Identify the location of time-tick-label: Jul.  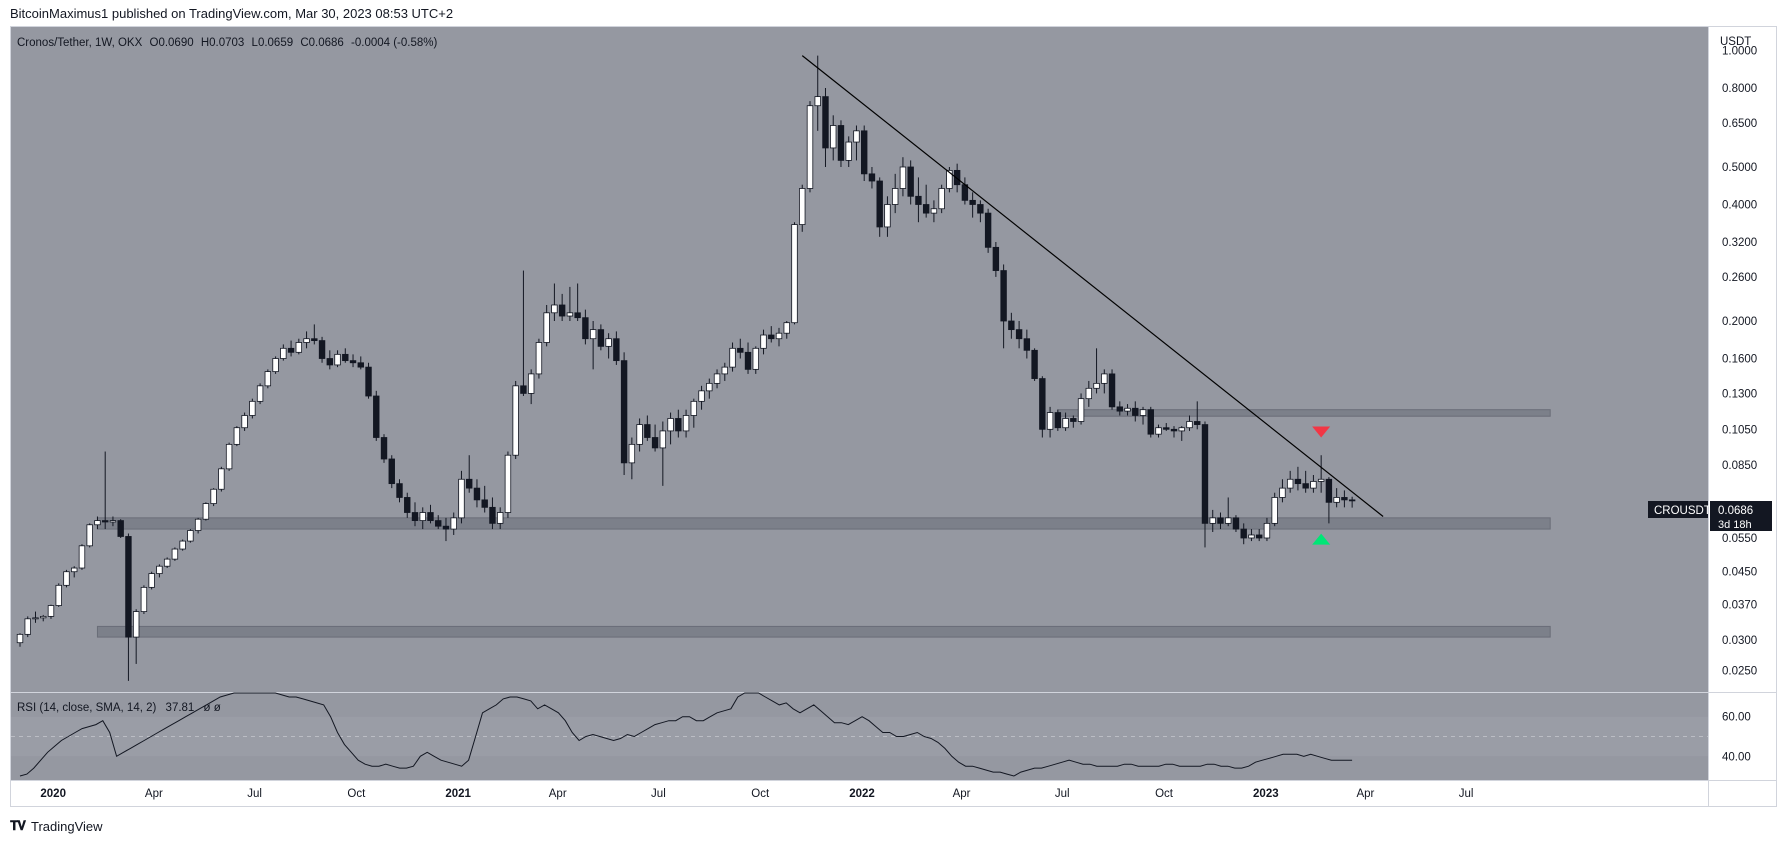
(1062, 794).